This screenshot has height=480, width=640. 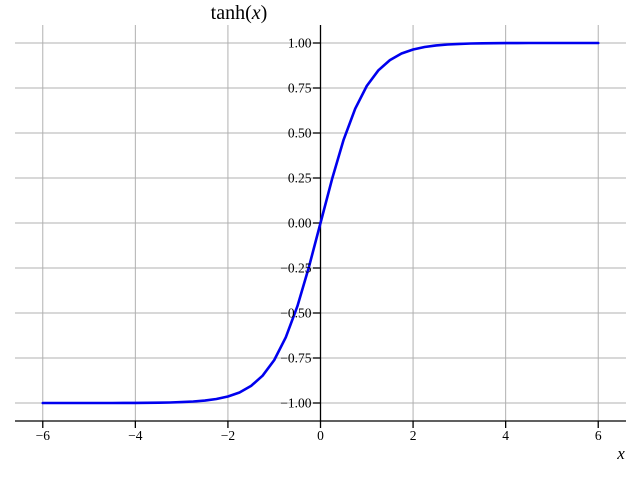 I want to click on y-tick-label: 0.75, so click(x=300, y=88).